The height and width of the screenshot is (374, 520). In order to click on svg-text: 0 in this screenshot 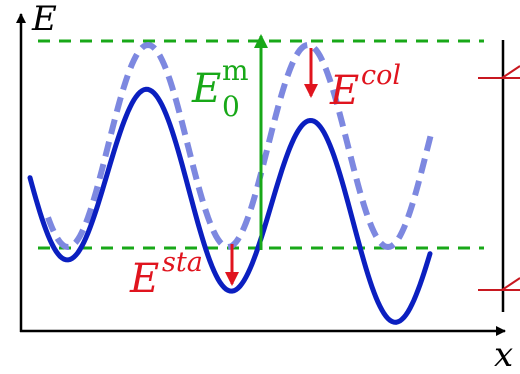, I will do `click(231, 106)`.